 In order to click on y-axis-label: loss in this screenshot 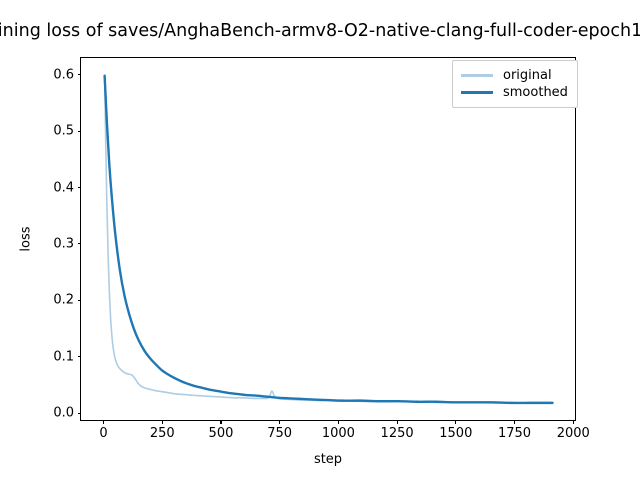, I will do `click(26, 239)`.